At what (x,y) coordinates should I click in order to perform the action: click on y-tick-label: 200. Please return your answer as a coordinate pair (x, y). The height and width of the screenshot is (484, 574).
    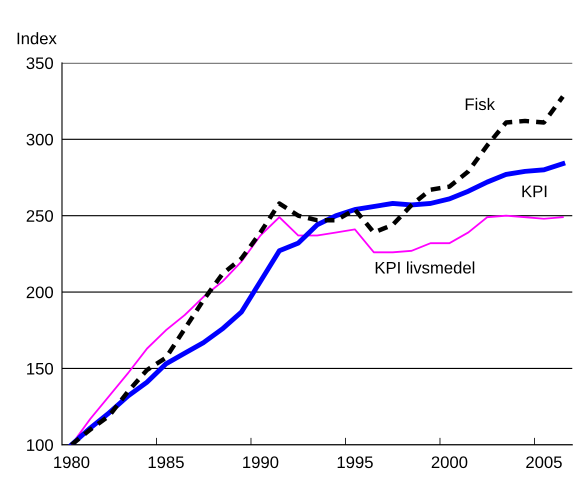
    Looking at the image, I should click on (40, 292).